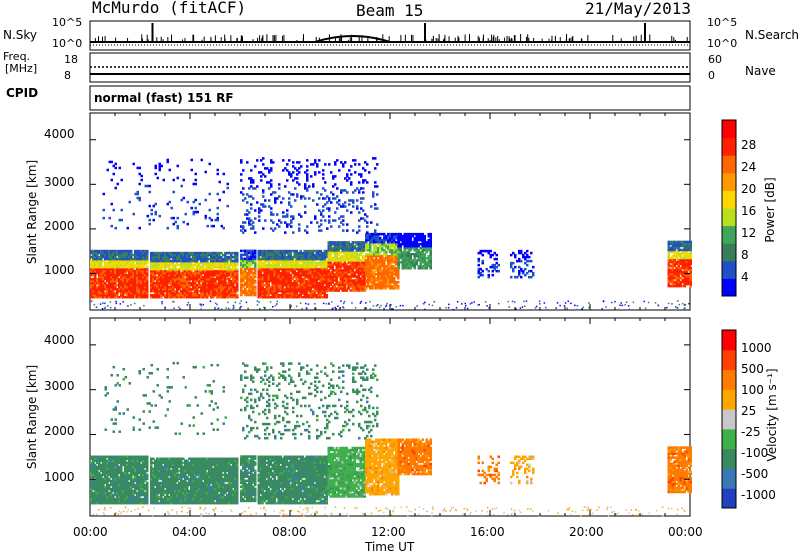 The width and height of the screenshot is (800, 554). I want to click on station-title: McMurdo (fitACF), so click(169, 8).